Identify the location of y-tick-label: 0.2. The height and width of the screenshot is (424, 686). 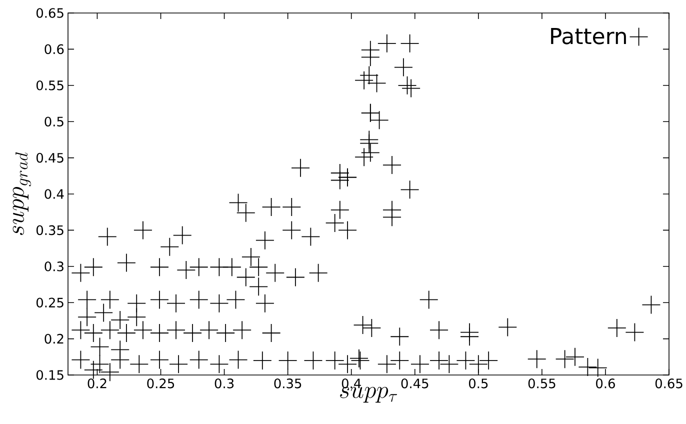
(54, 339).